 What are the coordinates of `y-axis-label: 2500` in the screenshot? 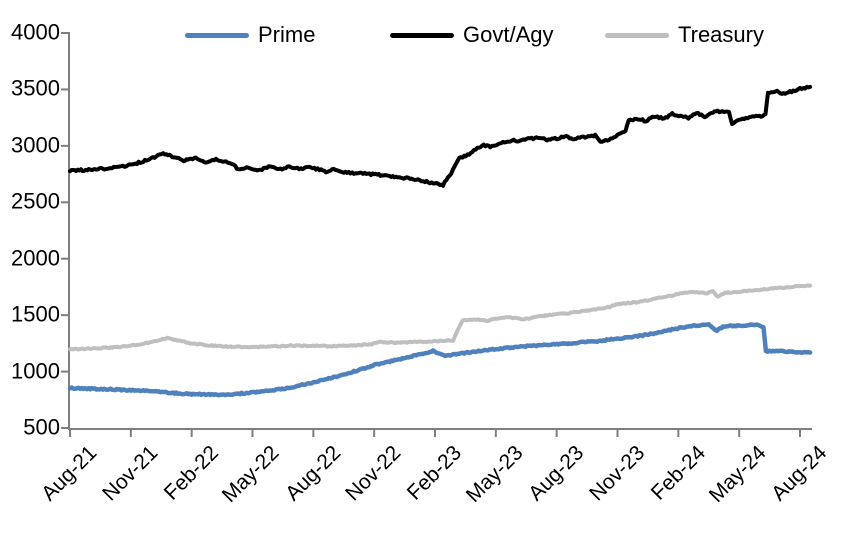 It's located at (35, 201).